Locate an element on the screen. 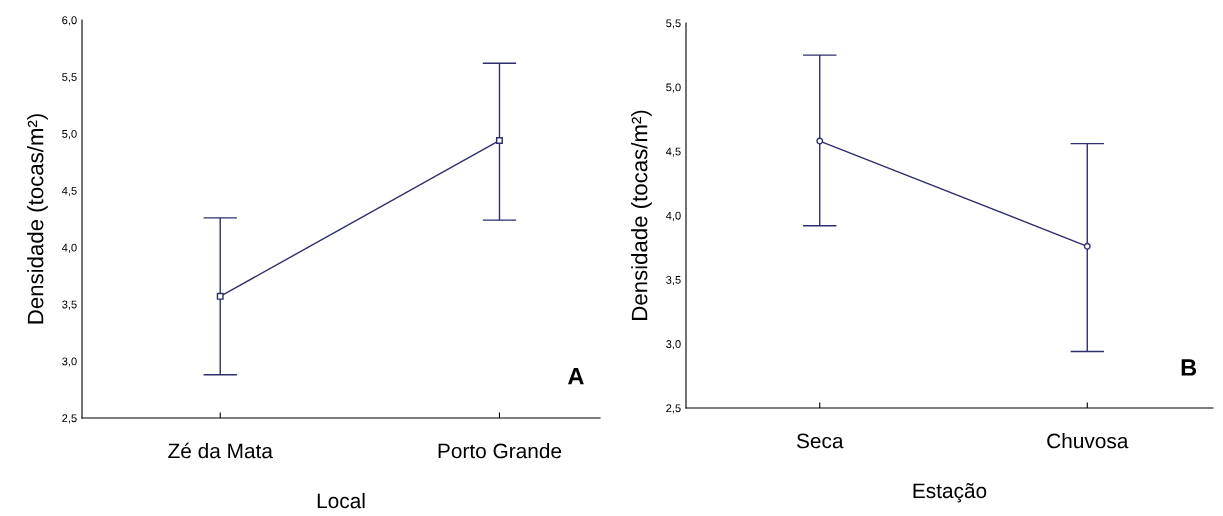 This screenshot has width=1223, height=516. x-tick-label: Porto Grande is located at coordinates (500, 451).